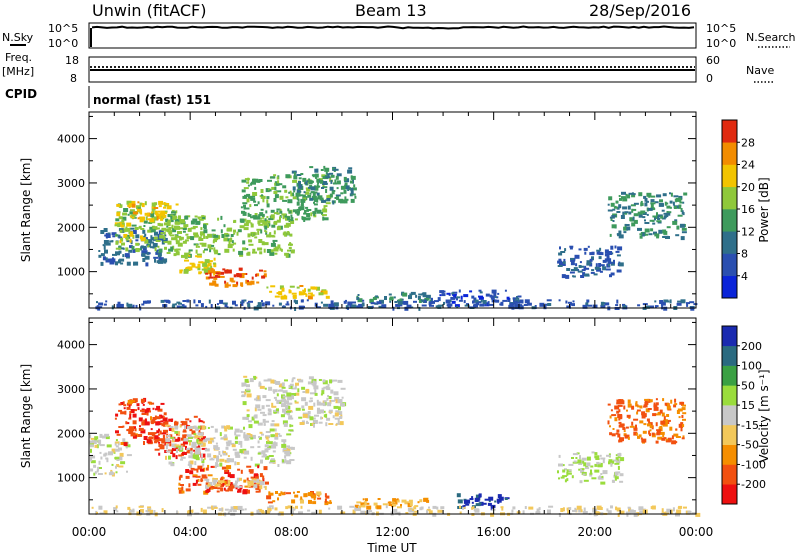 This screenshot has width=800, height=554. I want to click on power-ytick-label-3: 4000, so click(71, 139).